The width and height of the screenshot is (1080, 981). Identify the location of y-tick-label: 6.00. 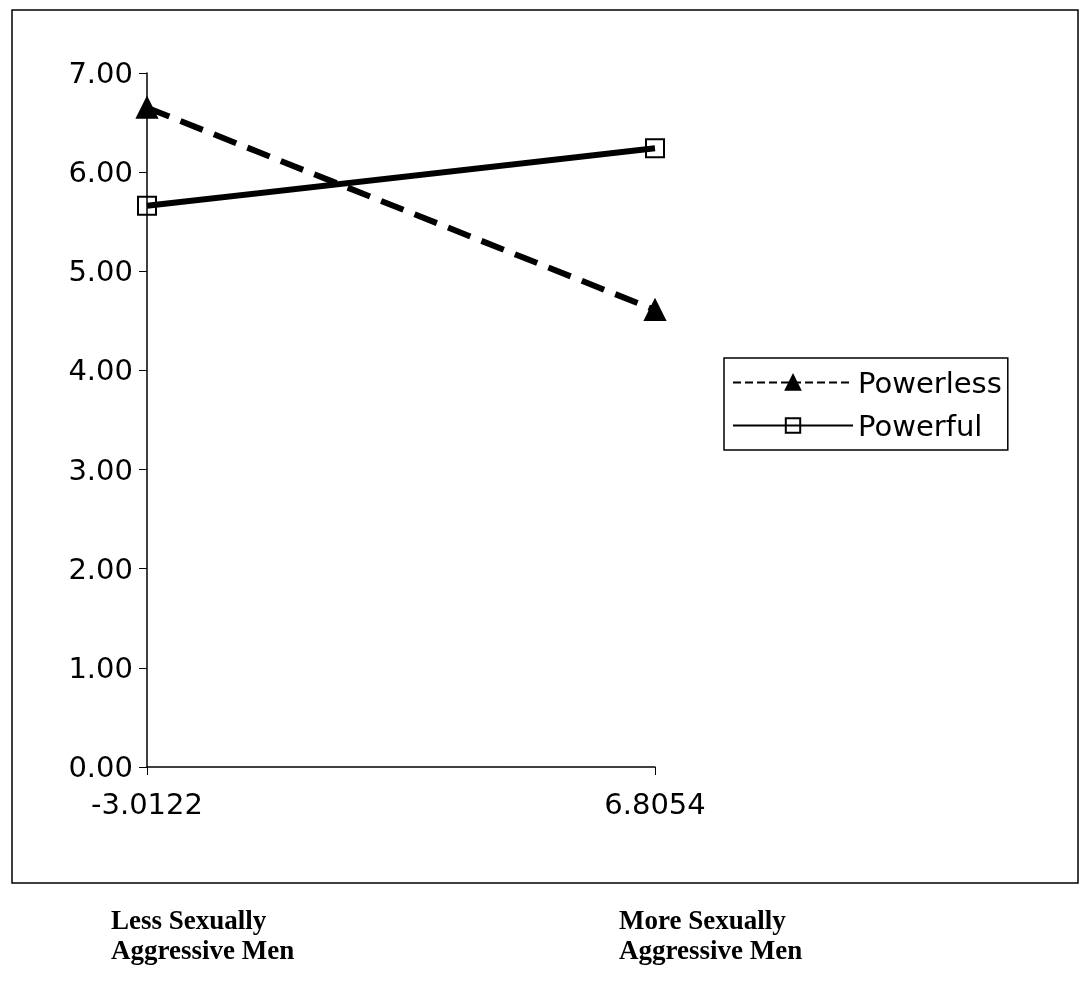
(100, 172).